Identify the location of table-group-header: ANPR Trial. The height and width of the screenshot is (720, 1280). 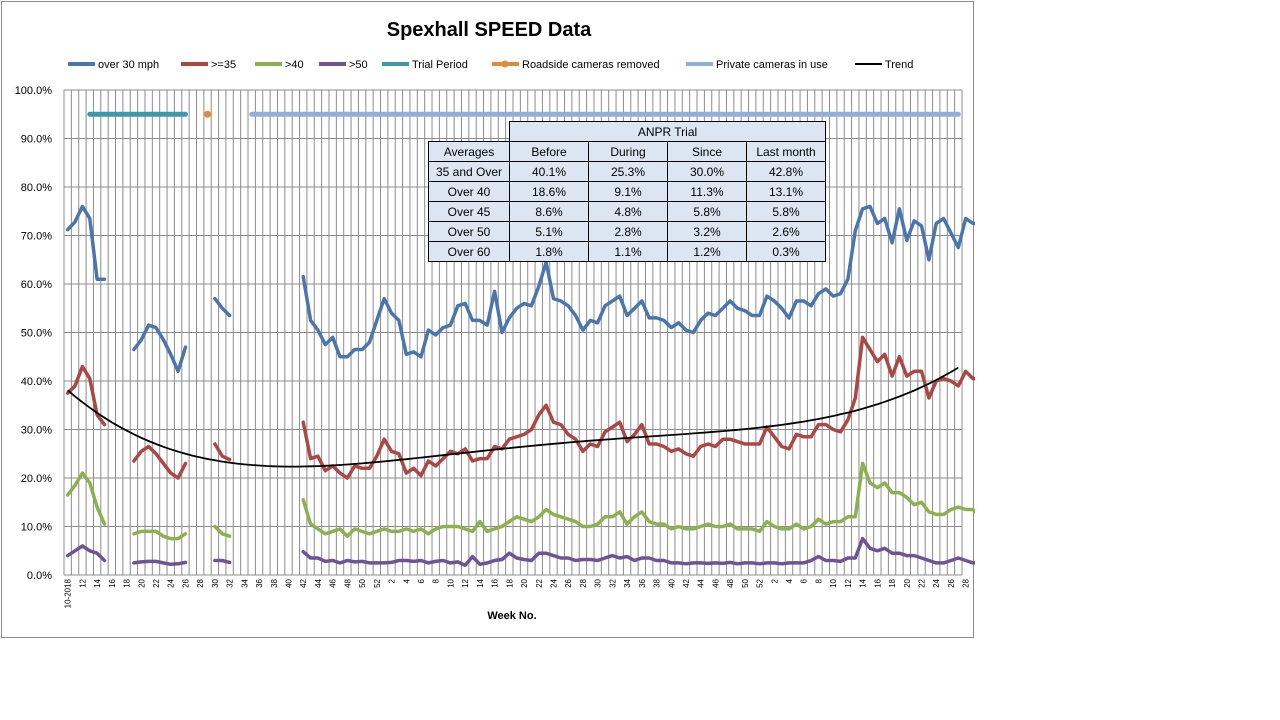
(667, 131).